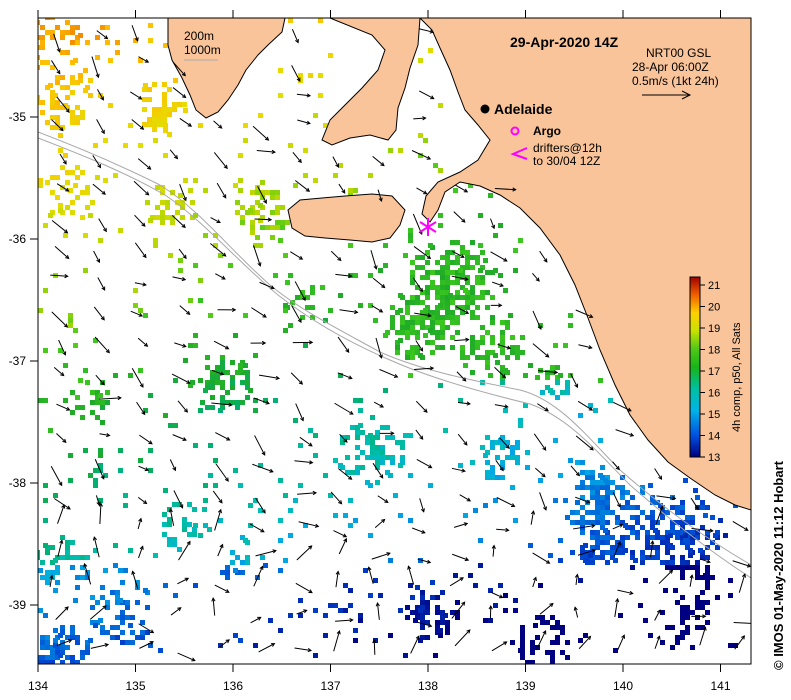 The width and height of the screenshot is (791, 700). Describe the element at coordinates (675, 73) in the screenshot. I see `product-info: NRT00 GSL 28-Apr 06:00Z 0.5m/s (1kt 24h)` at that location.